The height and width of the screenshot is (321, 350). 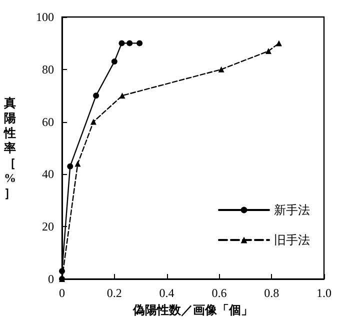 I want to click on x-tick-label: 0.8, so click(x=272, y=293).